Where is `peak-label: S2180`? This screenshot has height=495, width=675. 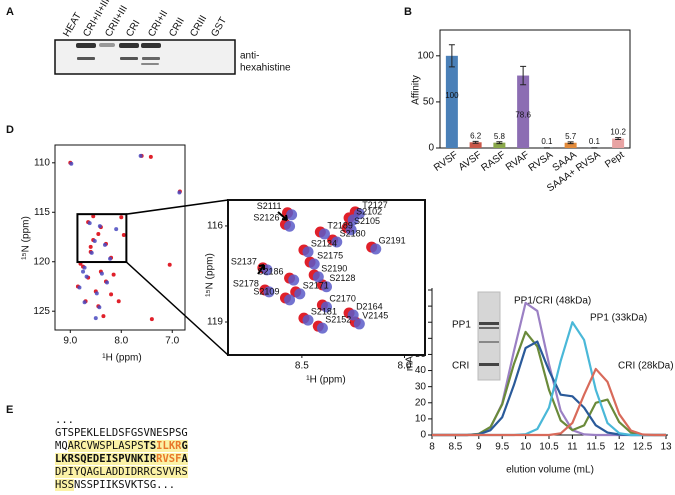 peak-label: S2180 is located at coordinates (353, 233).